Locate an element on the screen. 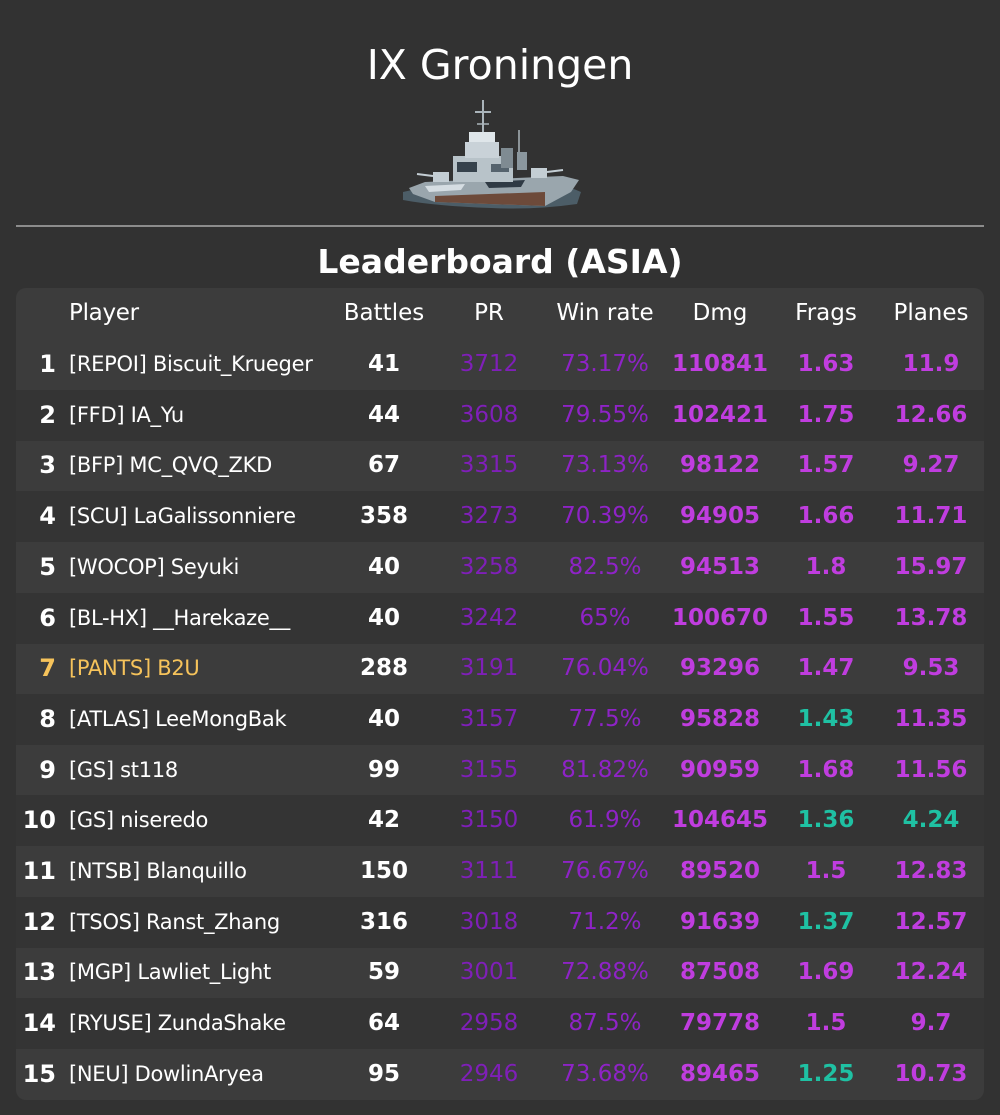 The width and height of the screenshot is (1000, 1115). pr-cell: 3242 is located at coordinates (489, 617).